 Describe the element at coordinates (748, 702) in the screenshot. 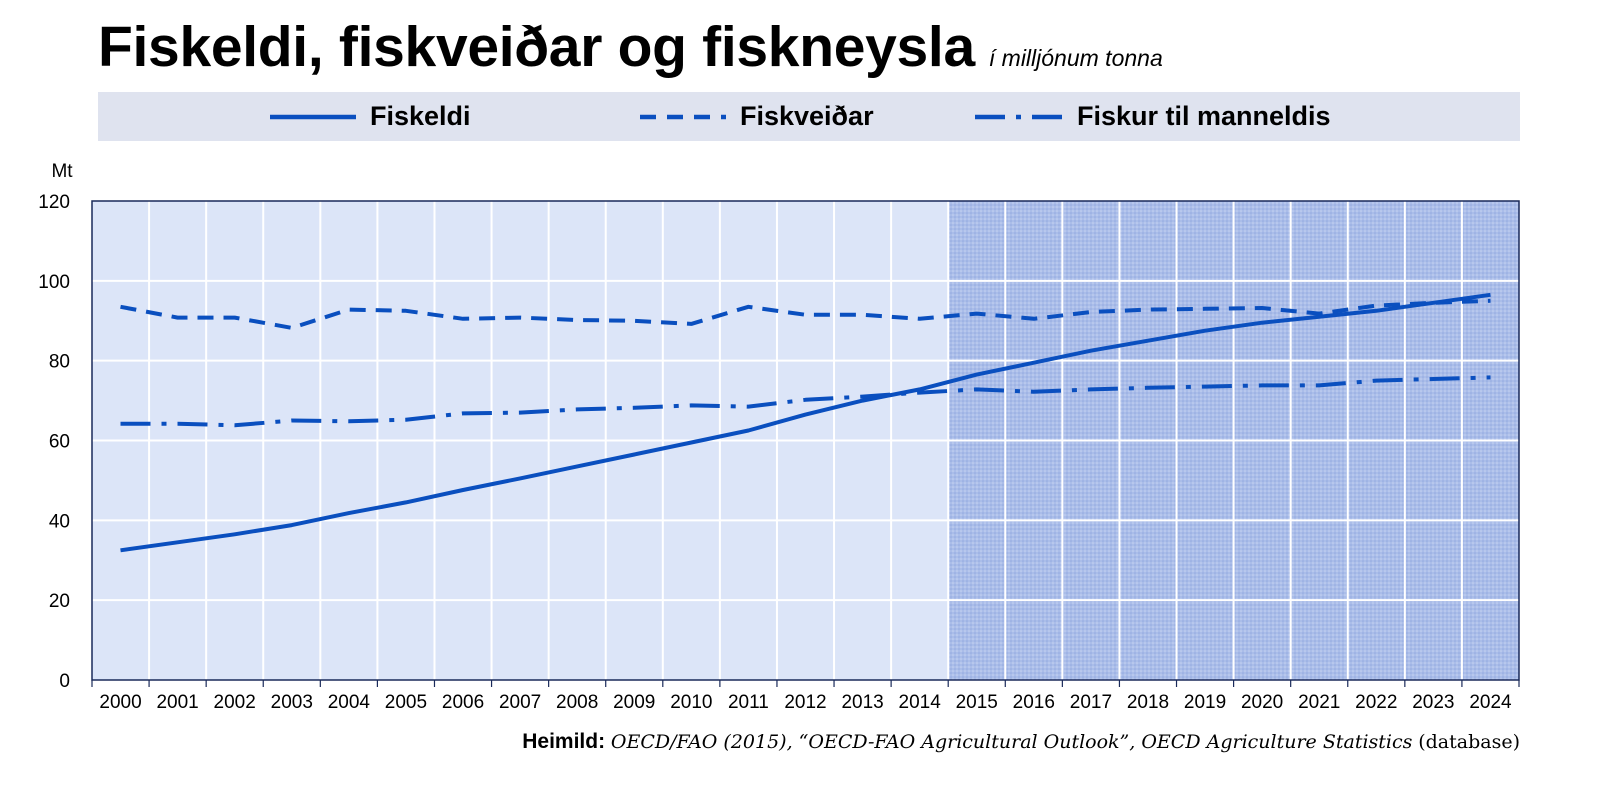

I see `x-tick-label: 2011` at that location.